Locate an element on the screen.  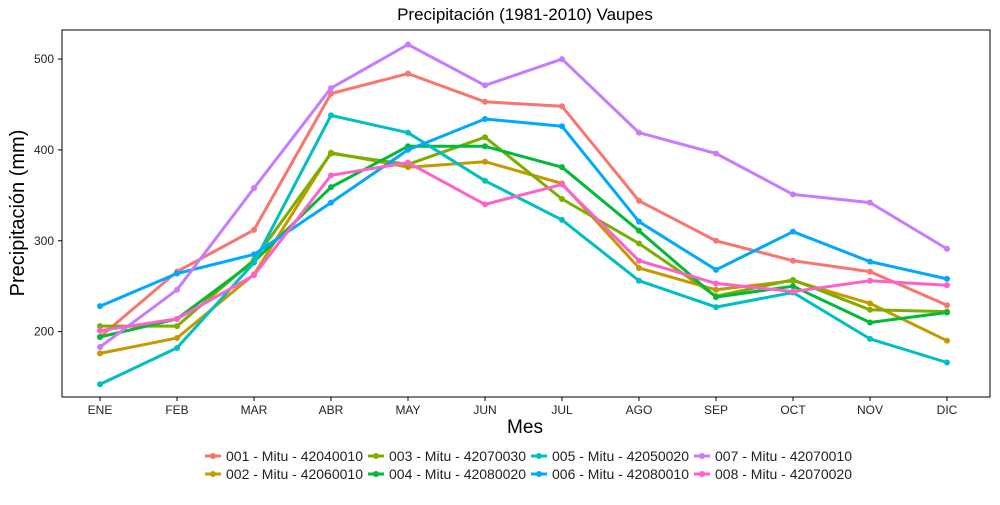
legend-item: 008 - Mitu - 42070020 is located at coordinates (773, 474).